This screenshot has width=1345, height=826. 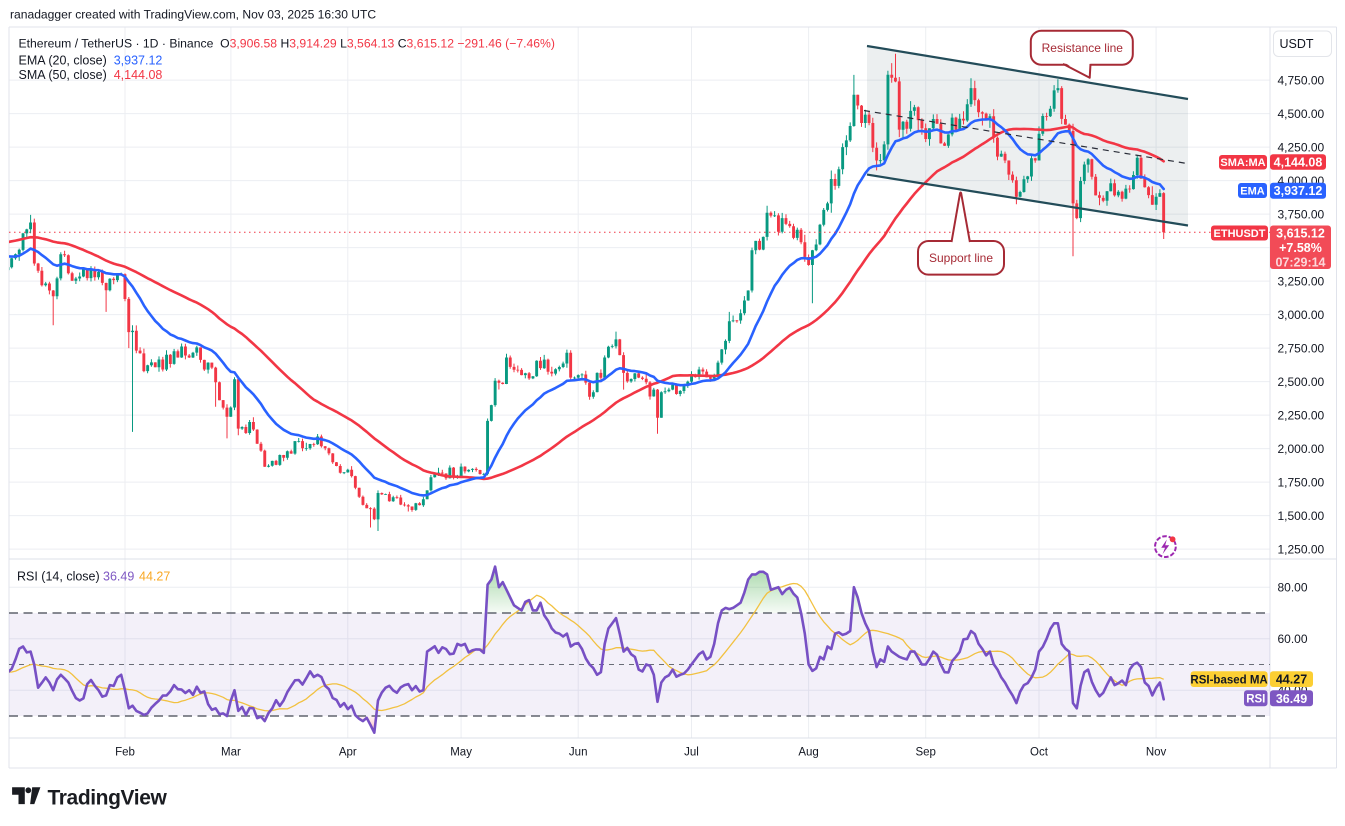 What do you see at coordinates (1242, 163) in the screenshot?
I see `svg-text: SMA:MA` at bounding box center [1242, 163].